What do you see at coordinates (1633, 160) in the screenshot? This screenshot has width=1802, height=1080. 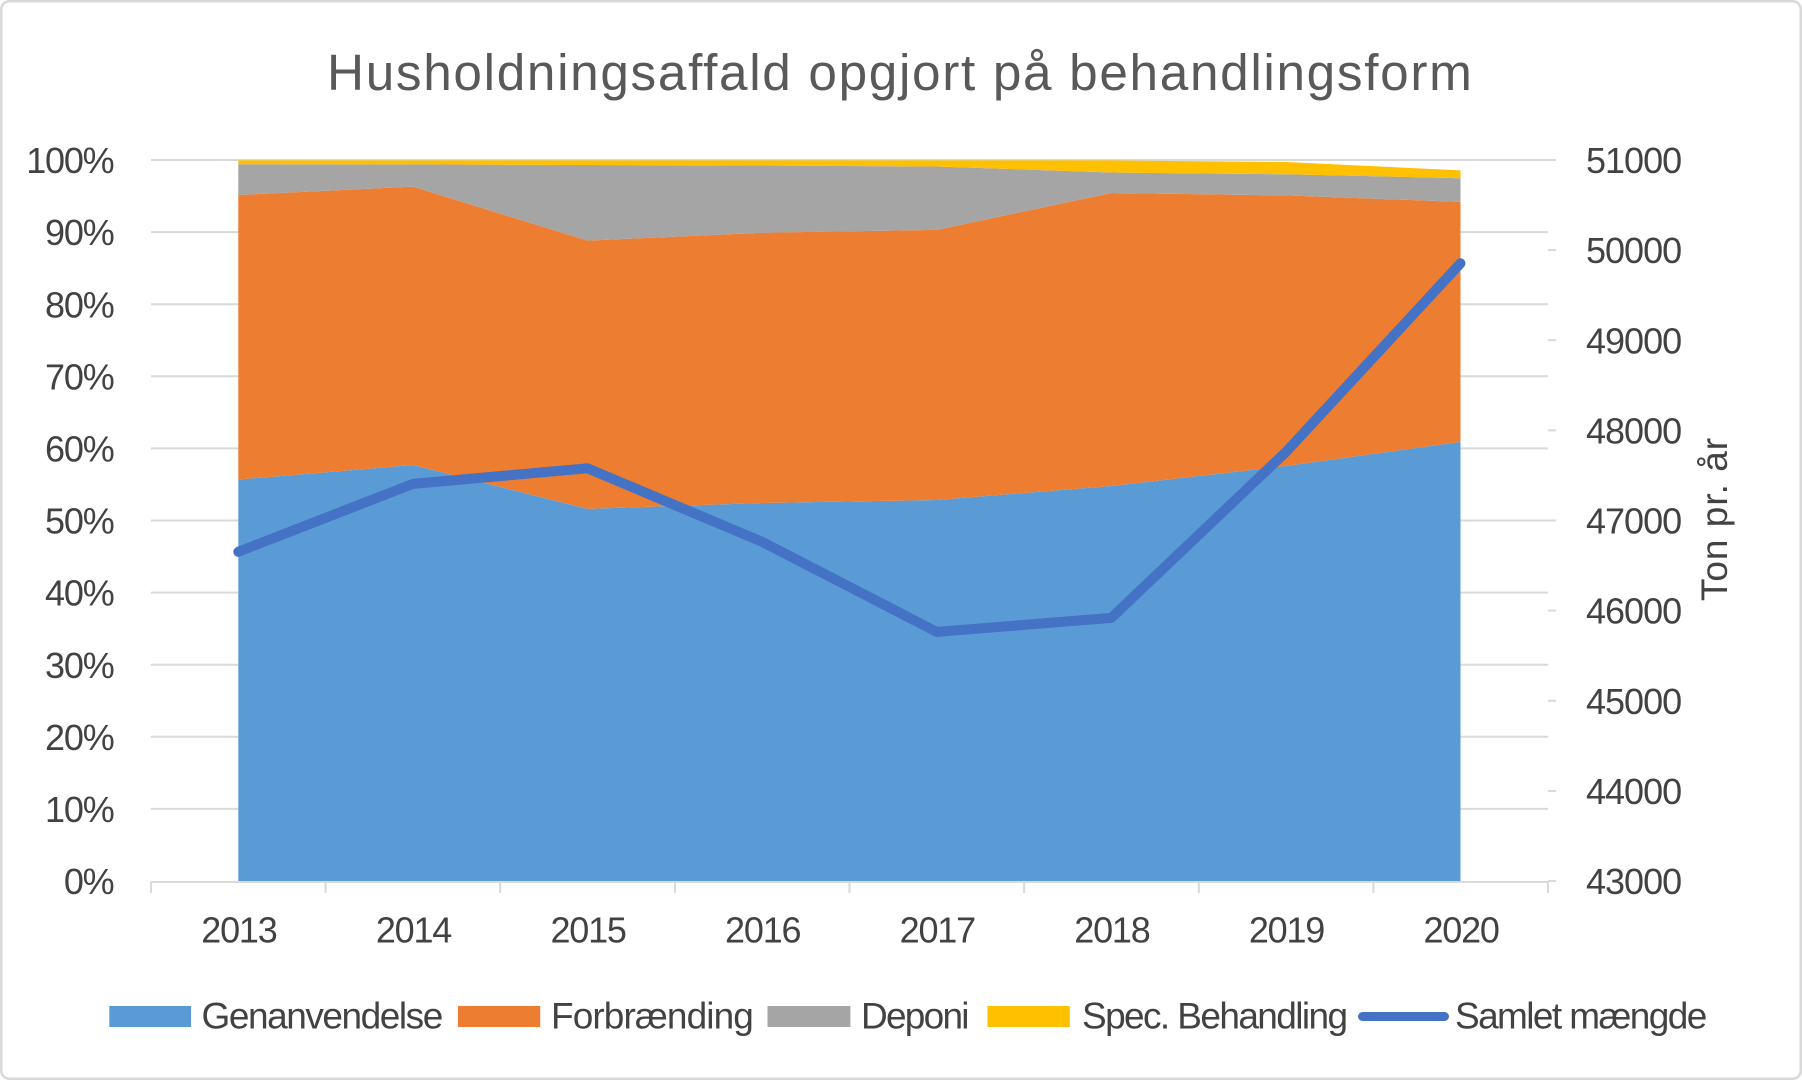 I see `svg-text: 51000` at bounding box center [1633, 160].